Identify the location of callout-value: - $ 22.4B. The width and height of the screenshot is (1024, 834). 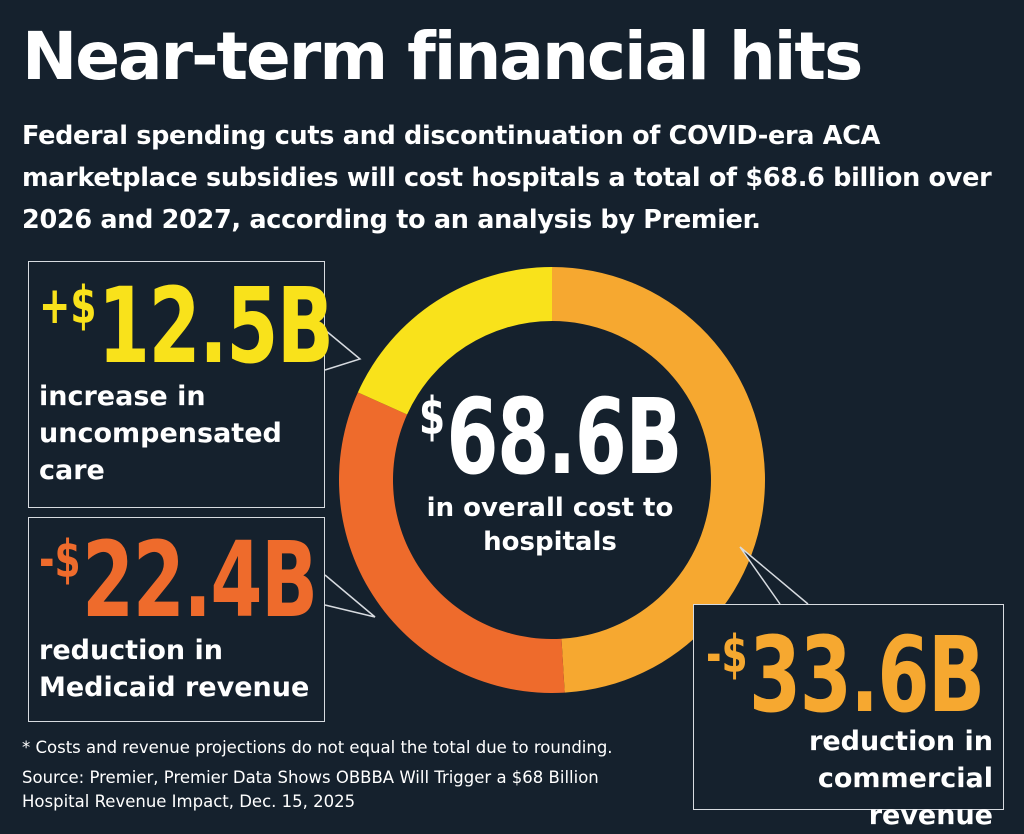
(178, 580).